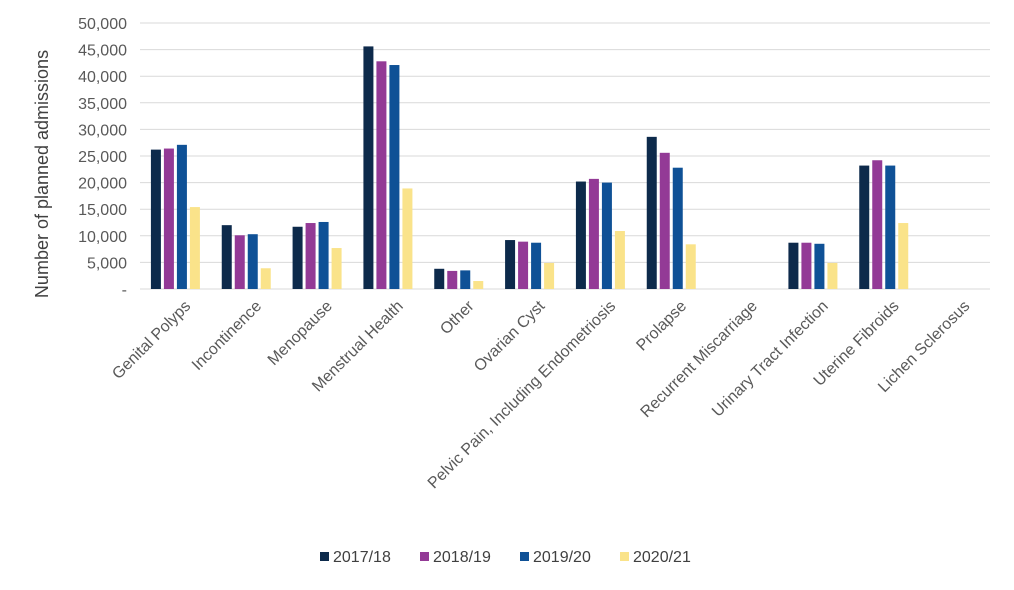  I want to click on y-tick-label: -, so click(124, 290).